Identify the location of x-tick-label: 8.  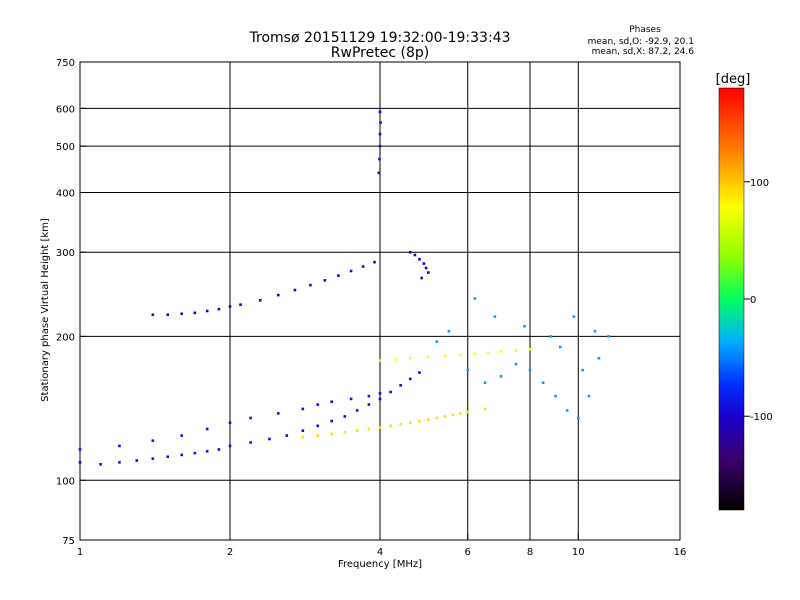
(530, 552).